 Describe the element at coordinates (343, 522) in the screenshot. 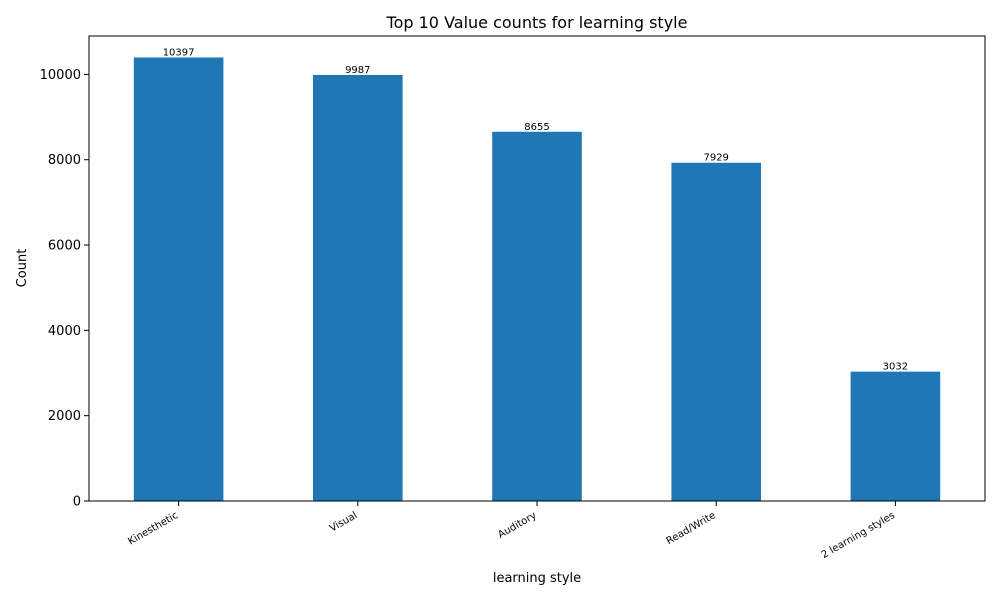

I see `x-tick-label-1: Visual` at that location.